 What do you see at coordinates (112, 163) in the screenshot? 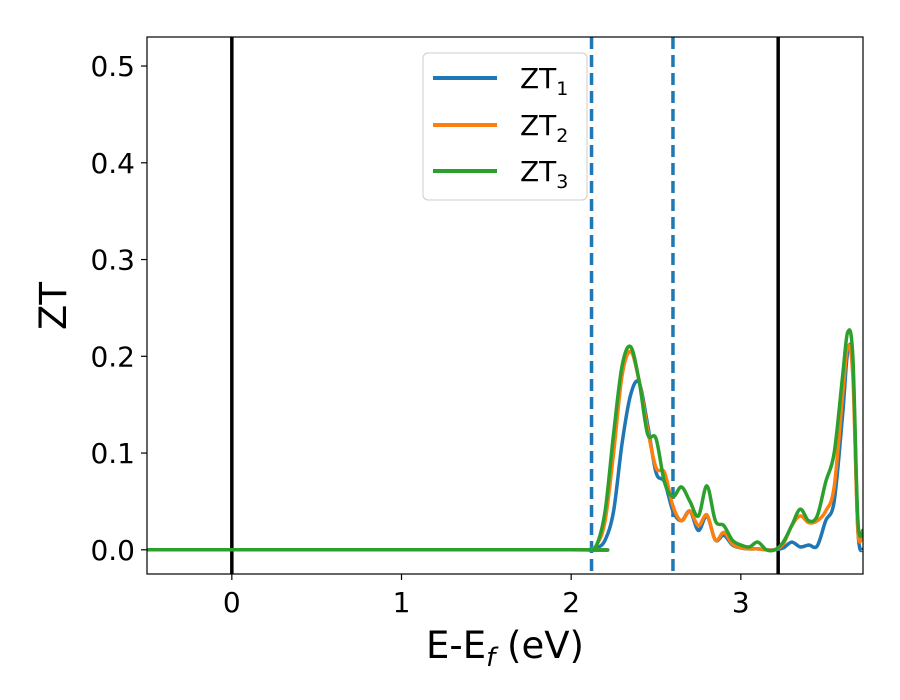
I see `y-tick-label: 0.4` at bounding box center [112, 163].